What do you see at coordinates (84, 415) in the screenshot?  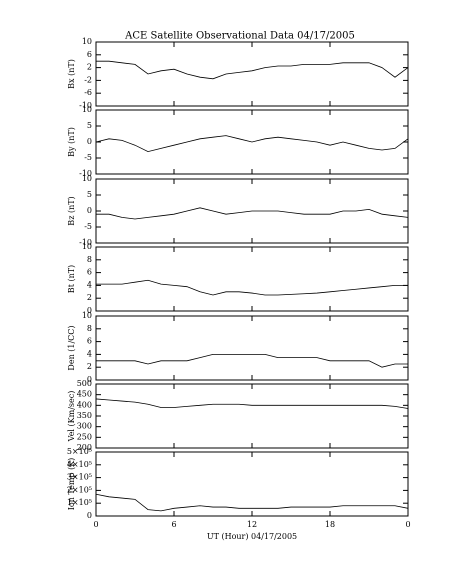 I see `y-tick-label: 350` at bounding box center [84, 415].